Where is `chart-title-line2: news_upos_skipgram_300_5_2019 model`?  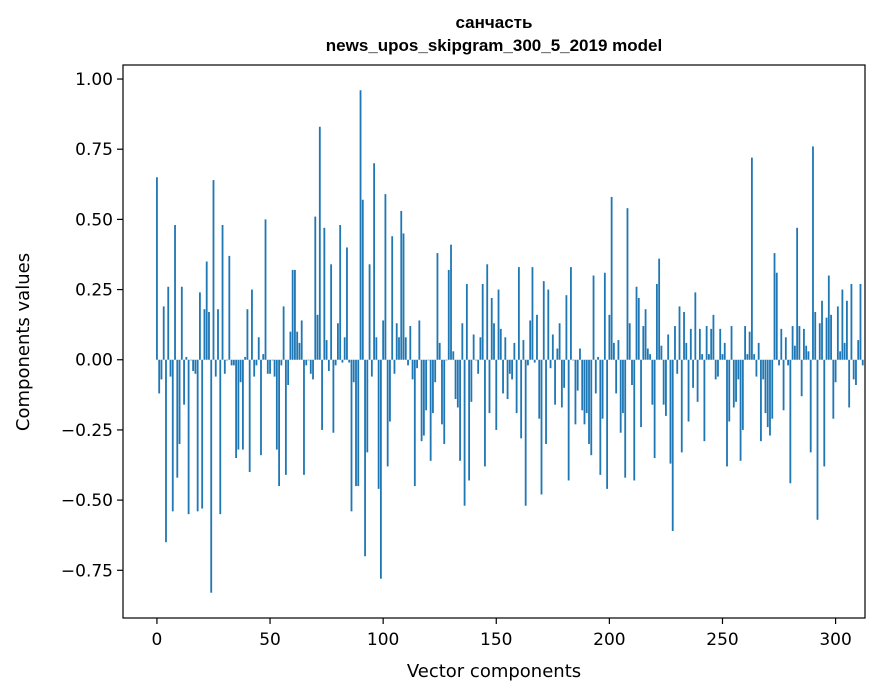 chart-title-line2: news_upos_skipgram_300_5_2019 model is located at coordinates (494, 45).